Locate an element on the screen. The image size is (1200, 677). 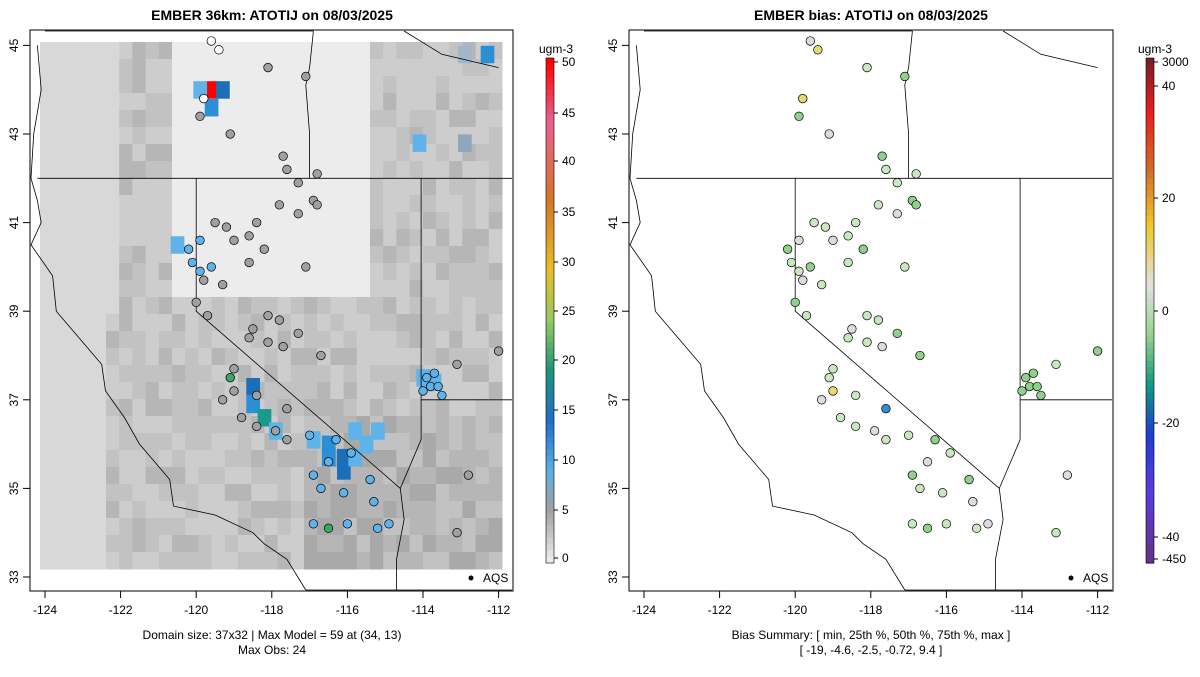
y-tick-label: 39 is located at coordinates (613, 311).